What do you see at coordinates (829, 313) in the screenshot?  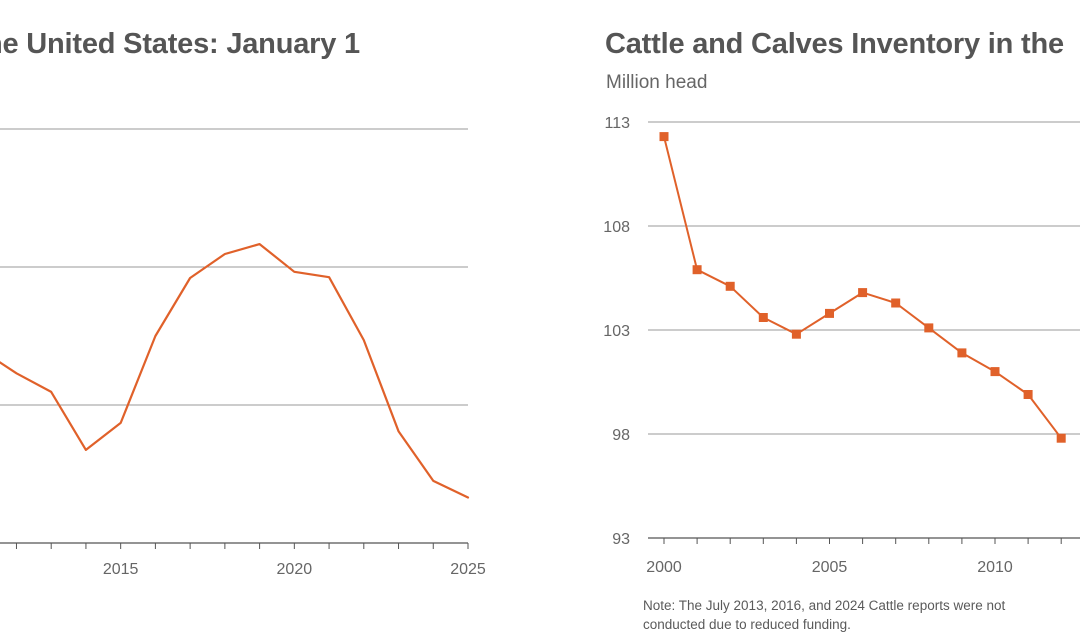 I see `right-data-point-2005` at bounding box center [829, 313].